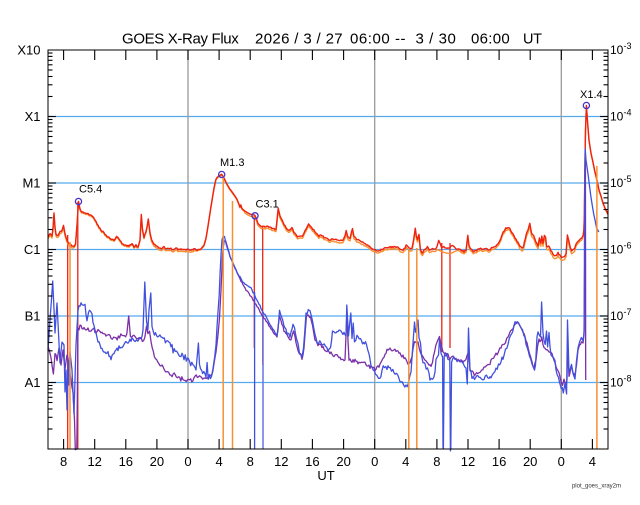 The image size is (640, 505). Describe the element at coordinates (628, 179) in the screenshot. I see `svg-text: -5` at that location.